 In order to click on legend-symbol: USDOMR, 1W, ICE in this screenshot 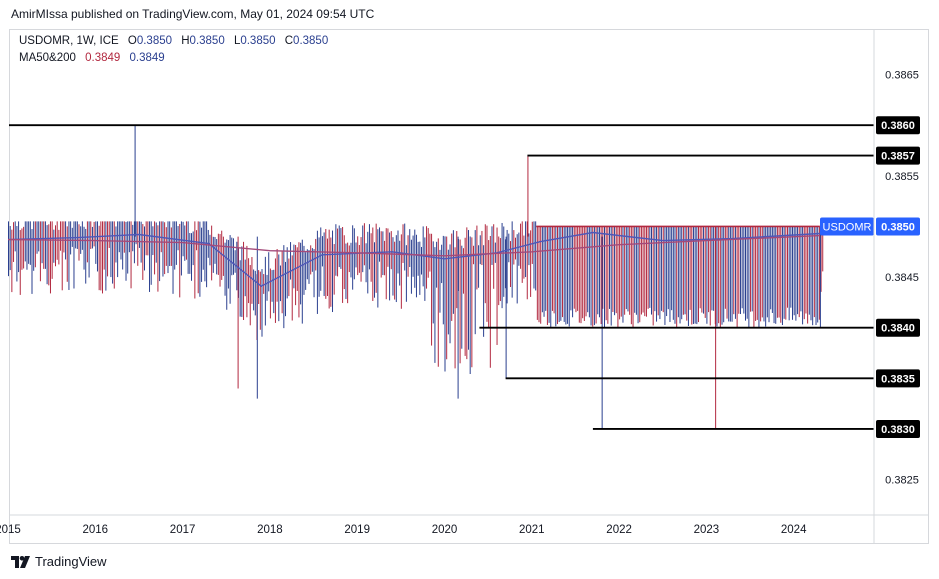, I will do `click(69, 41)`.